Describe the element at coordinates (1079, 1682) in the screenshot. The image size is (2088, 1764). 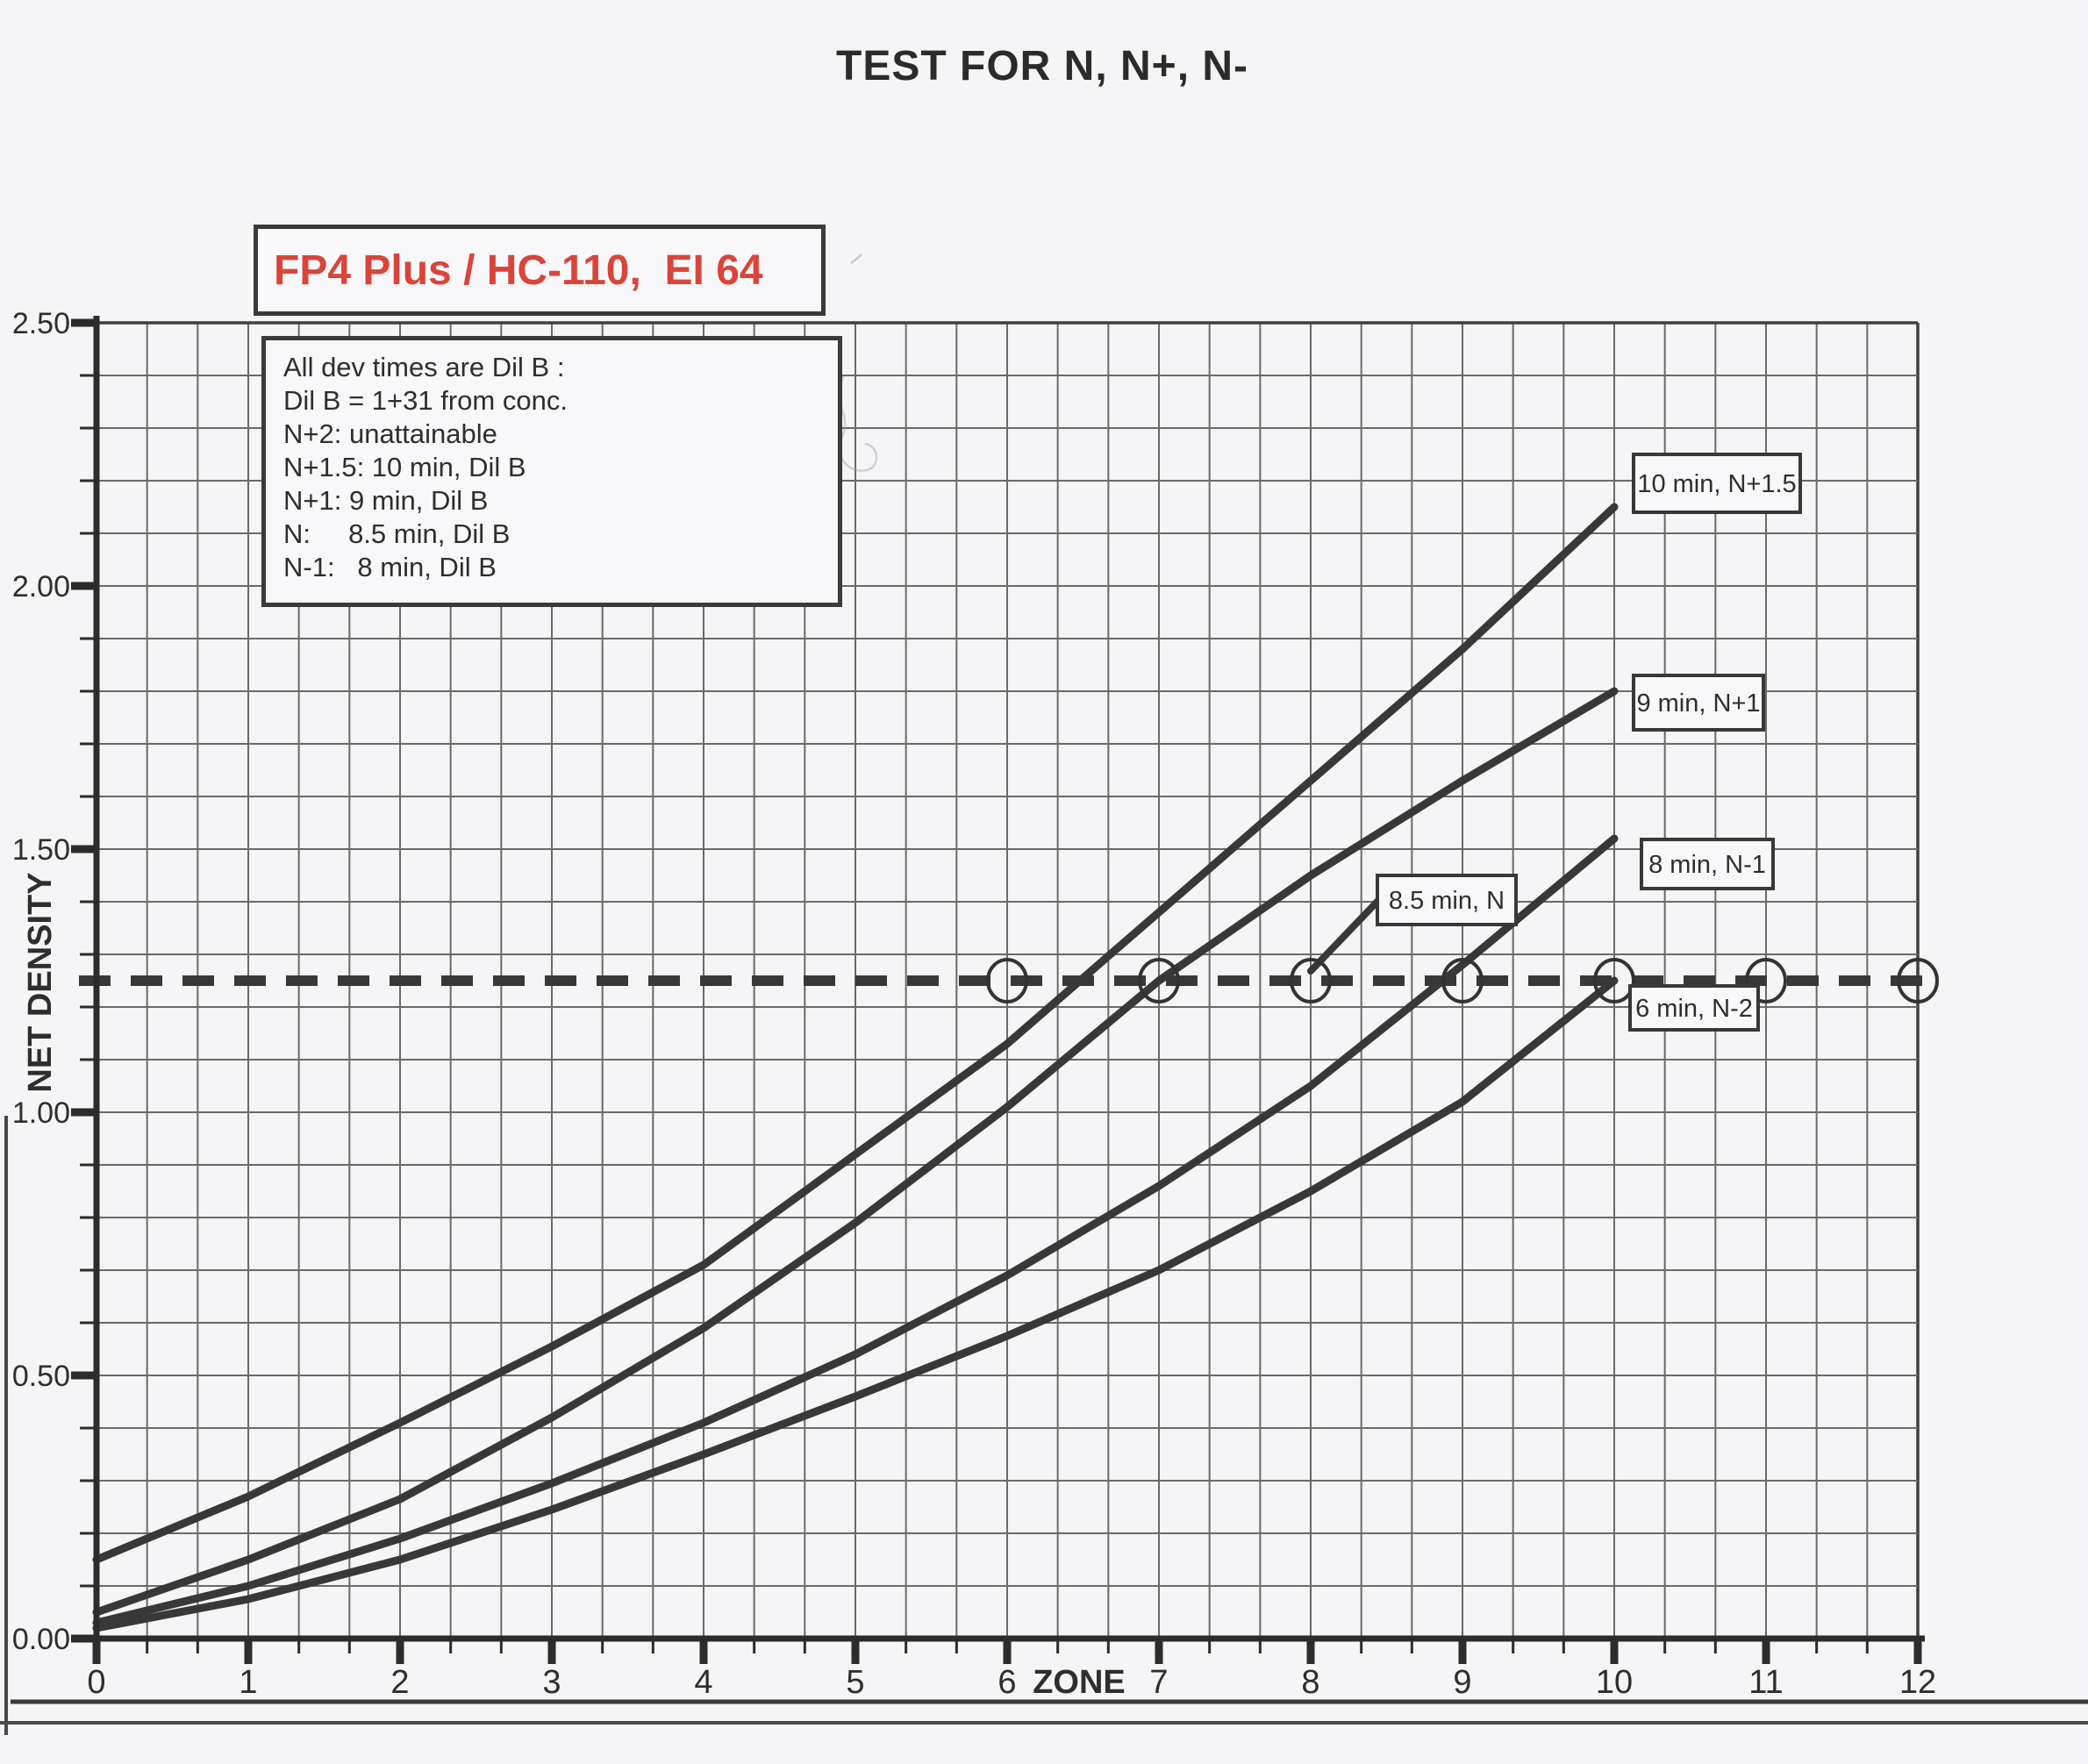
I see `x-axis-title: ZONE` at that location.